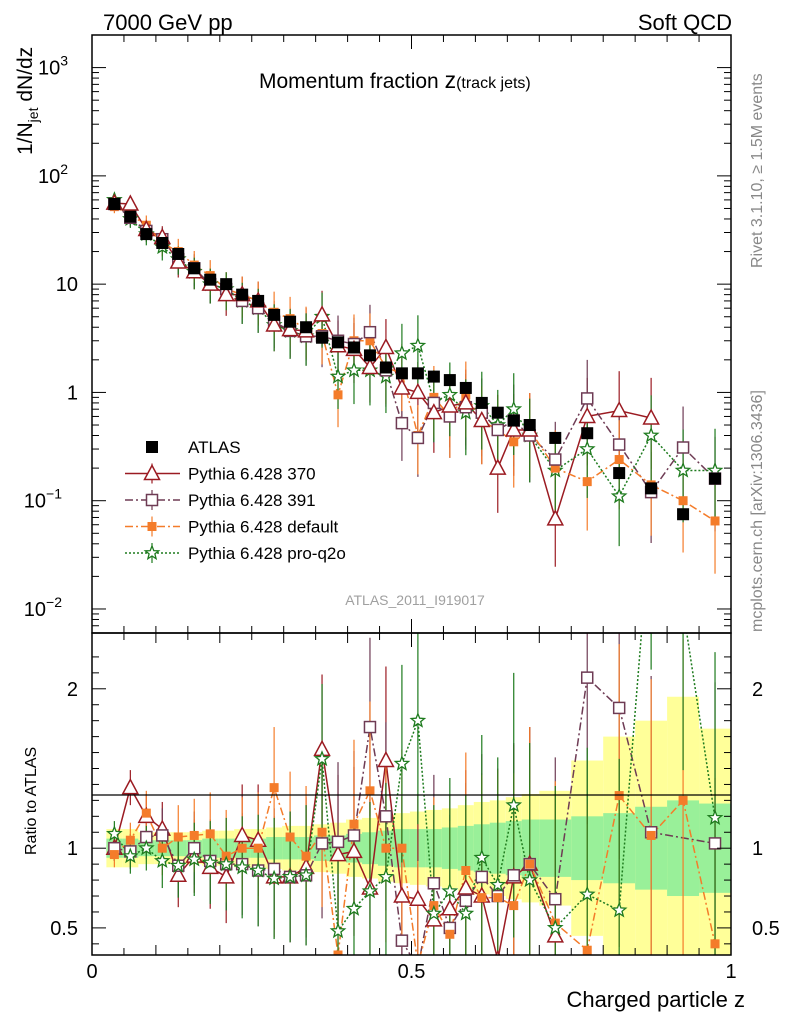 This screenshot has width=786, height=1029. I want to click on legend-label-pdefault: Pythia 6.428 default, so click(263, 527).